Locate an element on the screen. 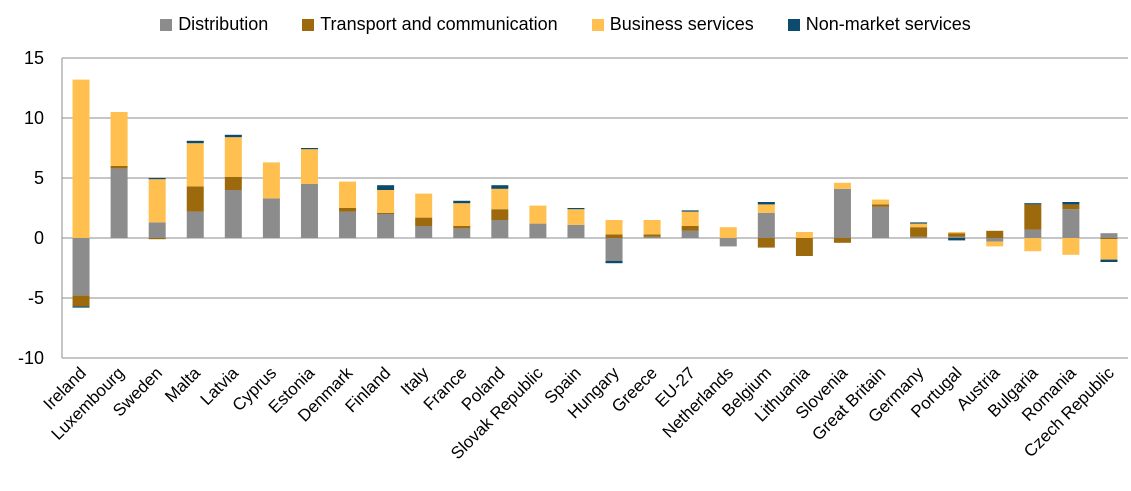 The height and width of the screenshot is (491, 1131). legend-item: Transport and communication is located at coordinates (430, 24).